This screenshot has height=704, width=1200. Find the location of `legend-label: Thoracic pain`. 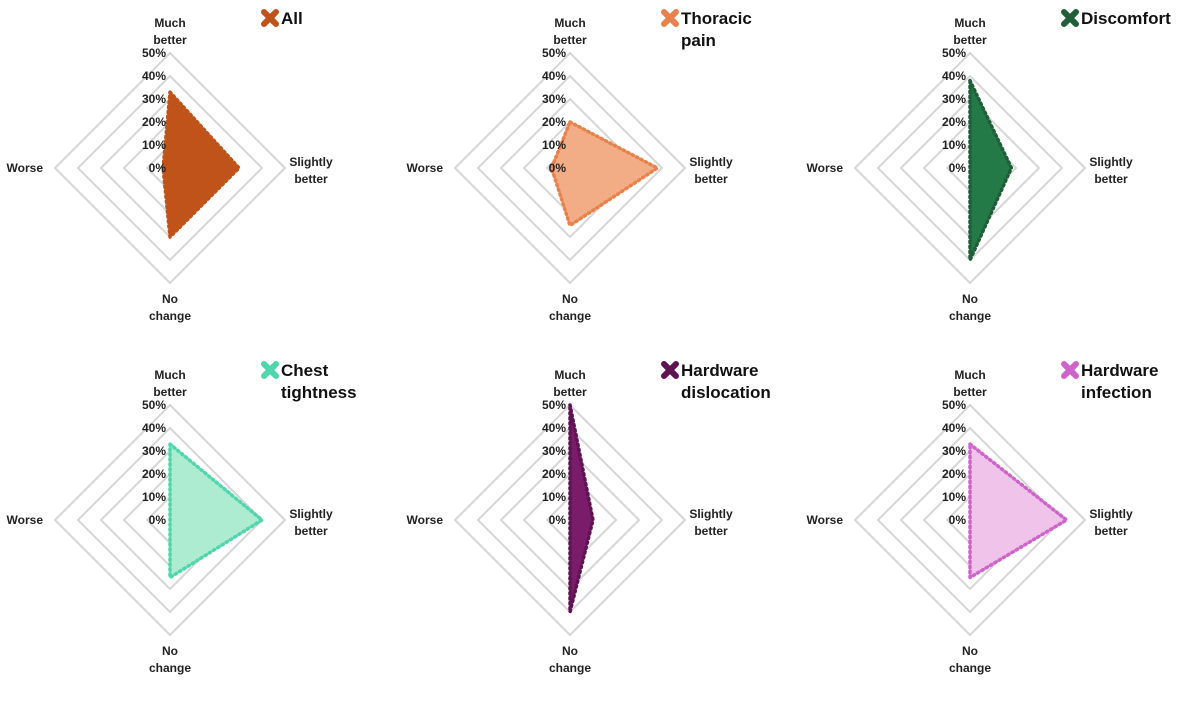

legend-label: Thoracic pain is located at coordinates (716, 29).